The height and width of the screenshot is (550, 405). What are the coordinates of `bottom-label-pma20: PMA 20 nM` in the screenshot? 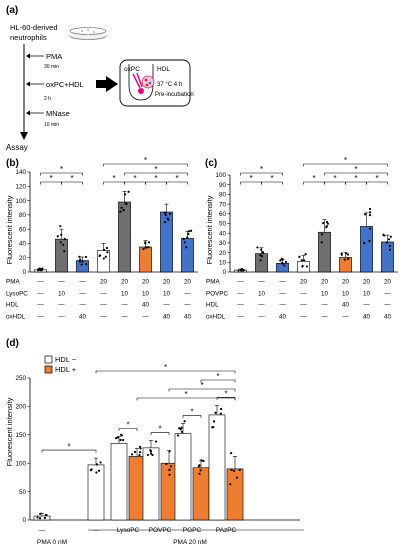 It's located at (190, 542).